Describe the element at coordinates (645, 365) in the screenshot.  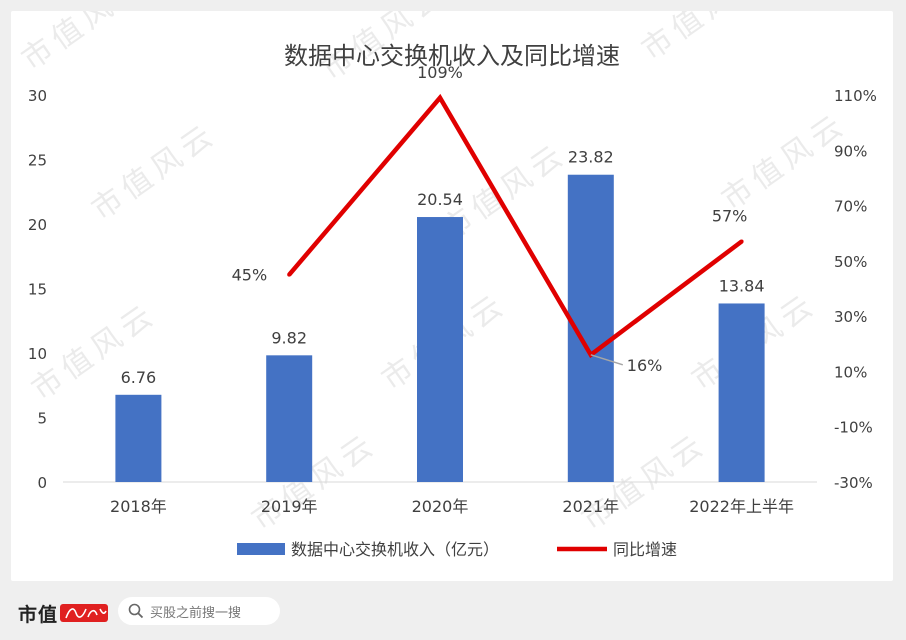
I see `line-data-label: 16%` at that location.